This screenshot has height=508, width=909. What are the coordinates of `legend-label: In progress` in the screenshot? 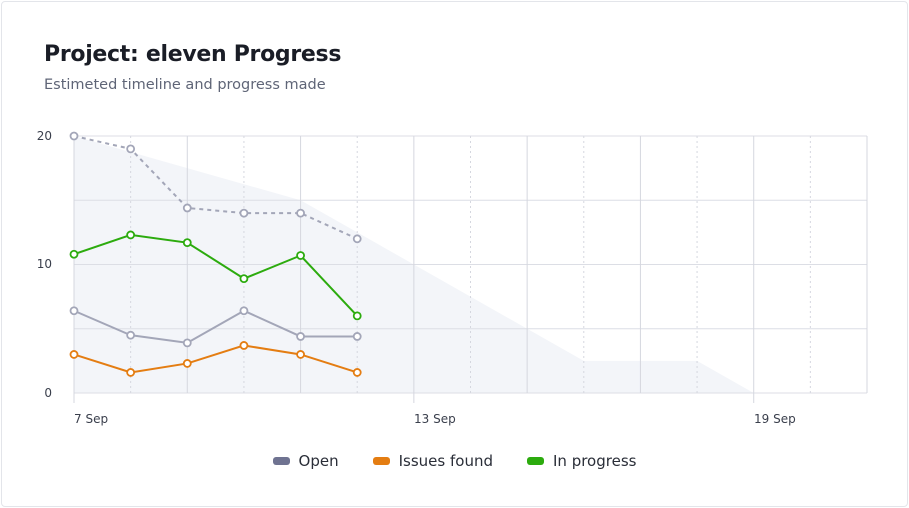 It's located at (595, 461).